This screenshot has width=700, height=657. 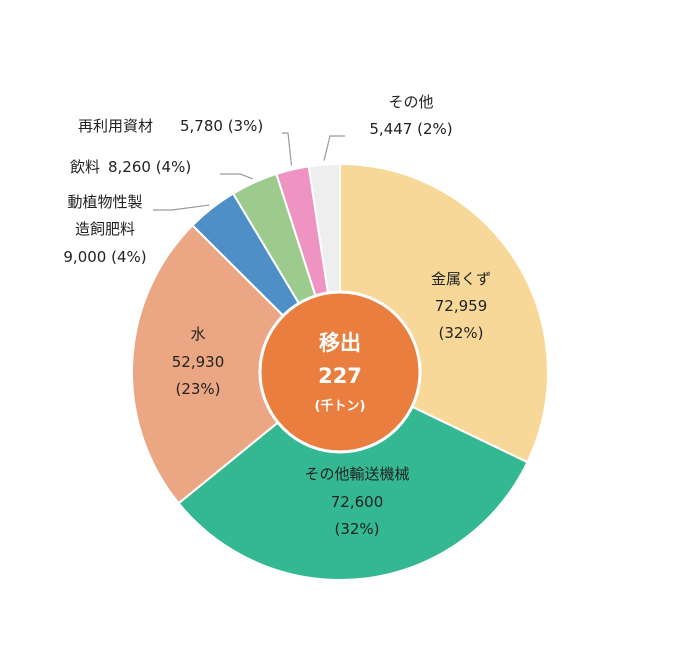 I want to click on slice-label-line2: 造飼肥料, so click(x=105, y=229).